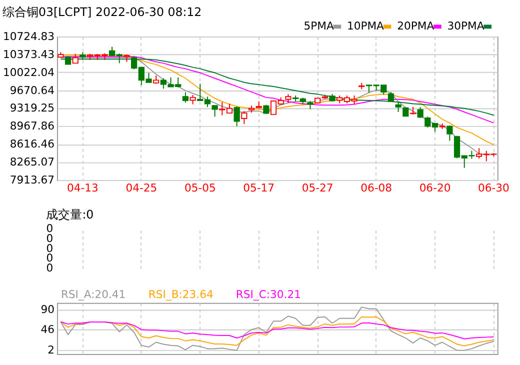 This screenshot has height=365, width=520. I want to click on x-tick-label: 06-20, so click(435, 187).